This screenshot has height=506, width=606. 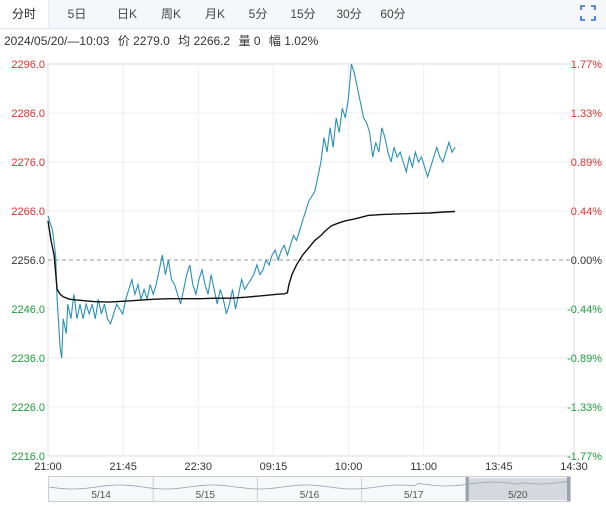 I want to click on x-tick-label: 22:30, so click(x=199, y=467).